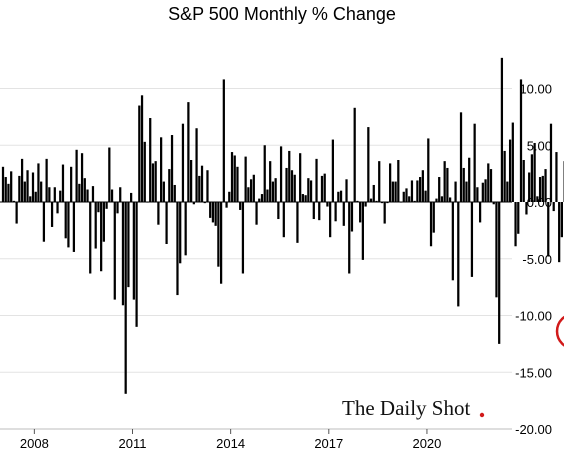  What do you see at coordinates (34, 443) in the screenshot?
I see `x-tick-label: 2008` at bounding box center [34, 443].